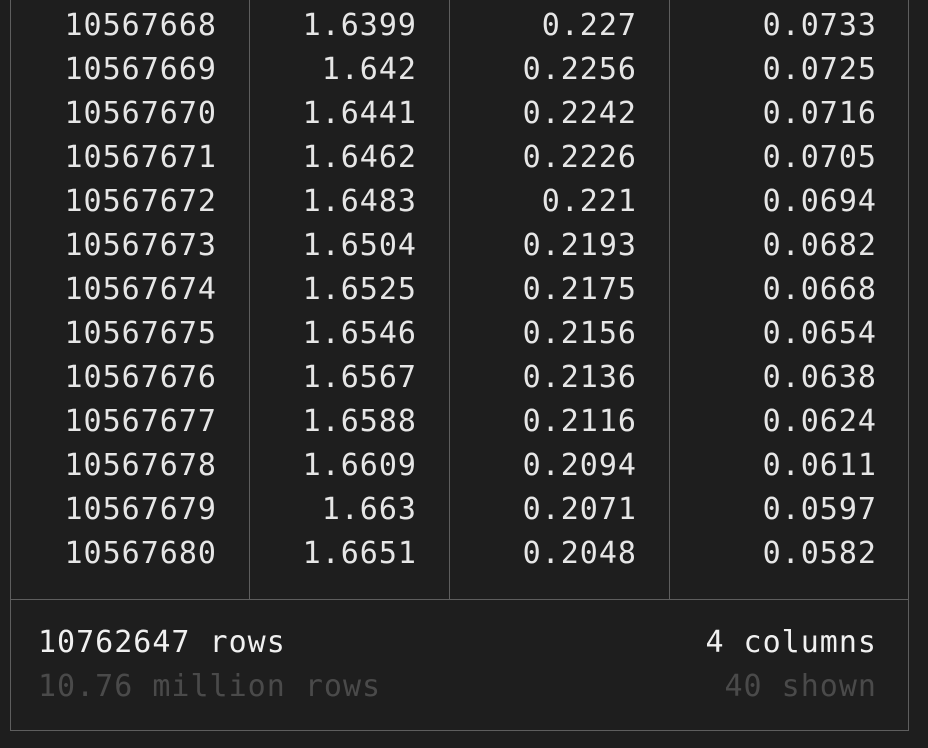 The image size is (928, 748). What do you see at coordinates (140, 25) in the screenshot?
I see `table-cell: 10567668` at bounding box center [140, 25].